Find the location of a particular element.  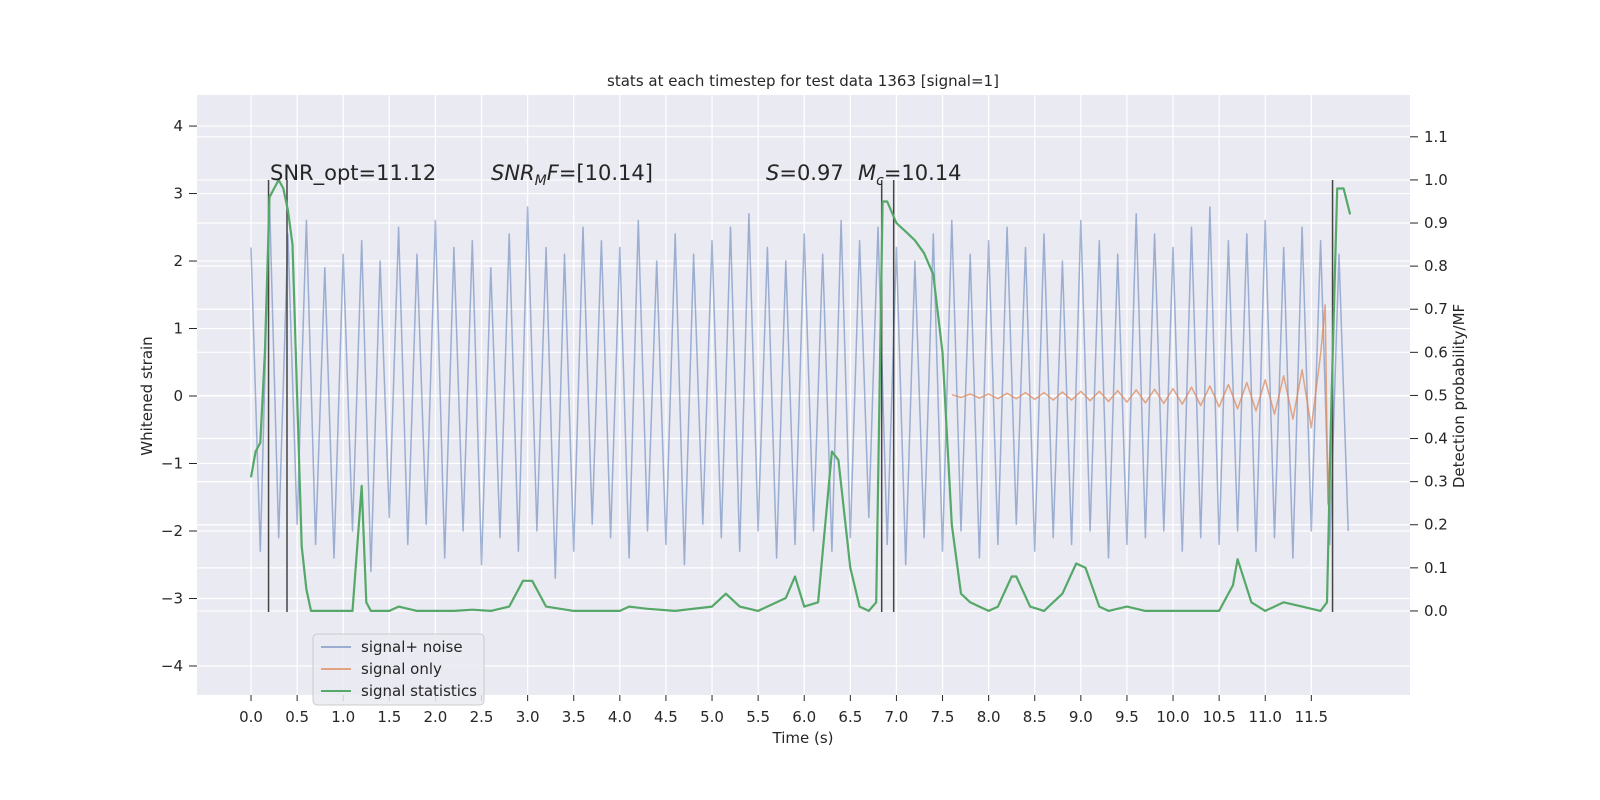

series-line is located at coordinates (1142, 404).